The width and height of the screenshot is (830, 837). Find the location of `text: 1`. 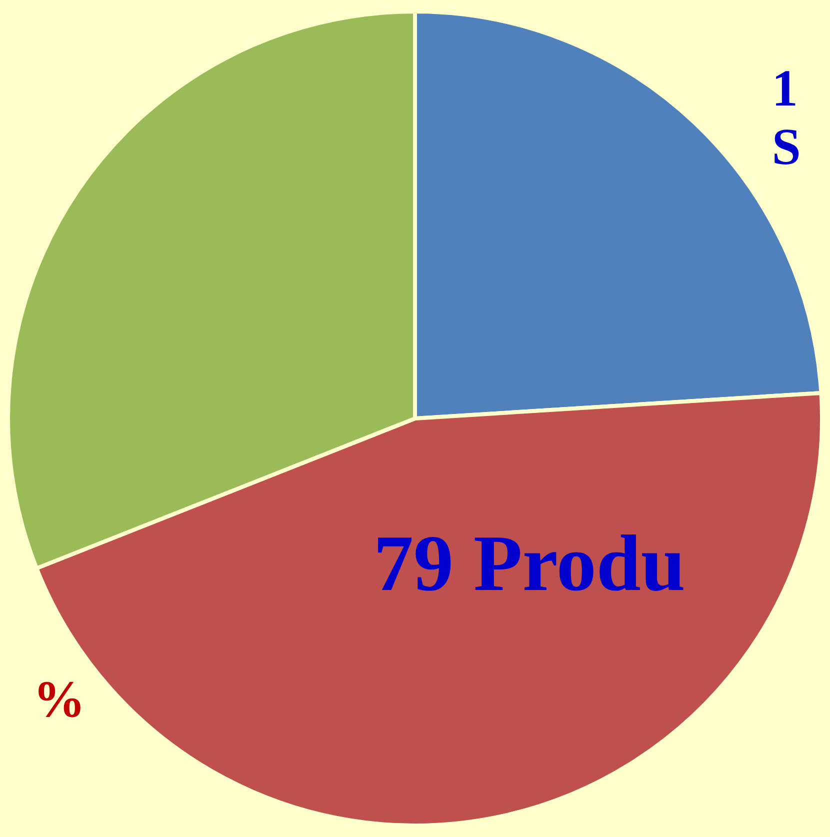

text: 1 is located at coordinates (785, 89).